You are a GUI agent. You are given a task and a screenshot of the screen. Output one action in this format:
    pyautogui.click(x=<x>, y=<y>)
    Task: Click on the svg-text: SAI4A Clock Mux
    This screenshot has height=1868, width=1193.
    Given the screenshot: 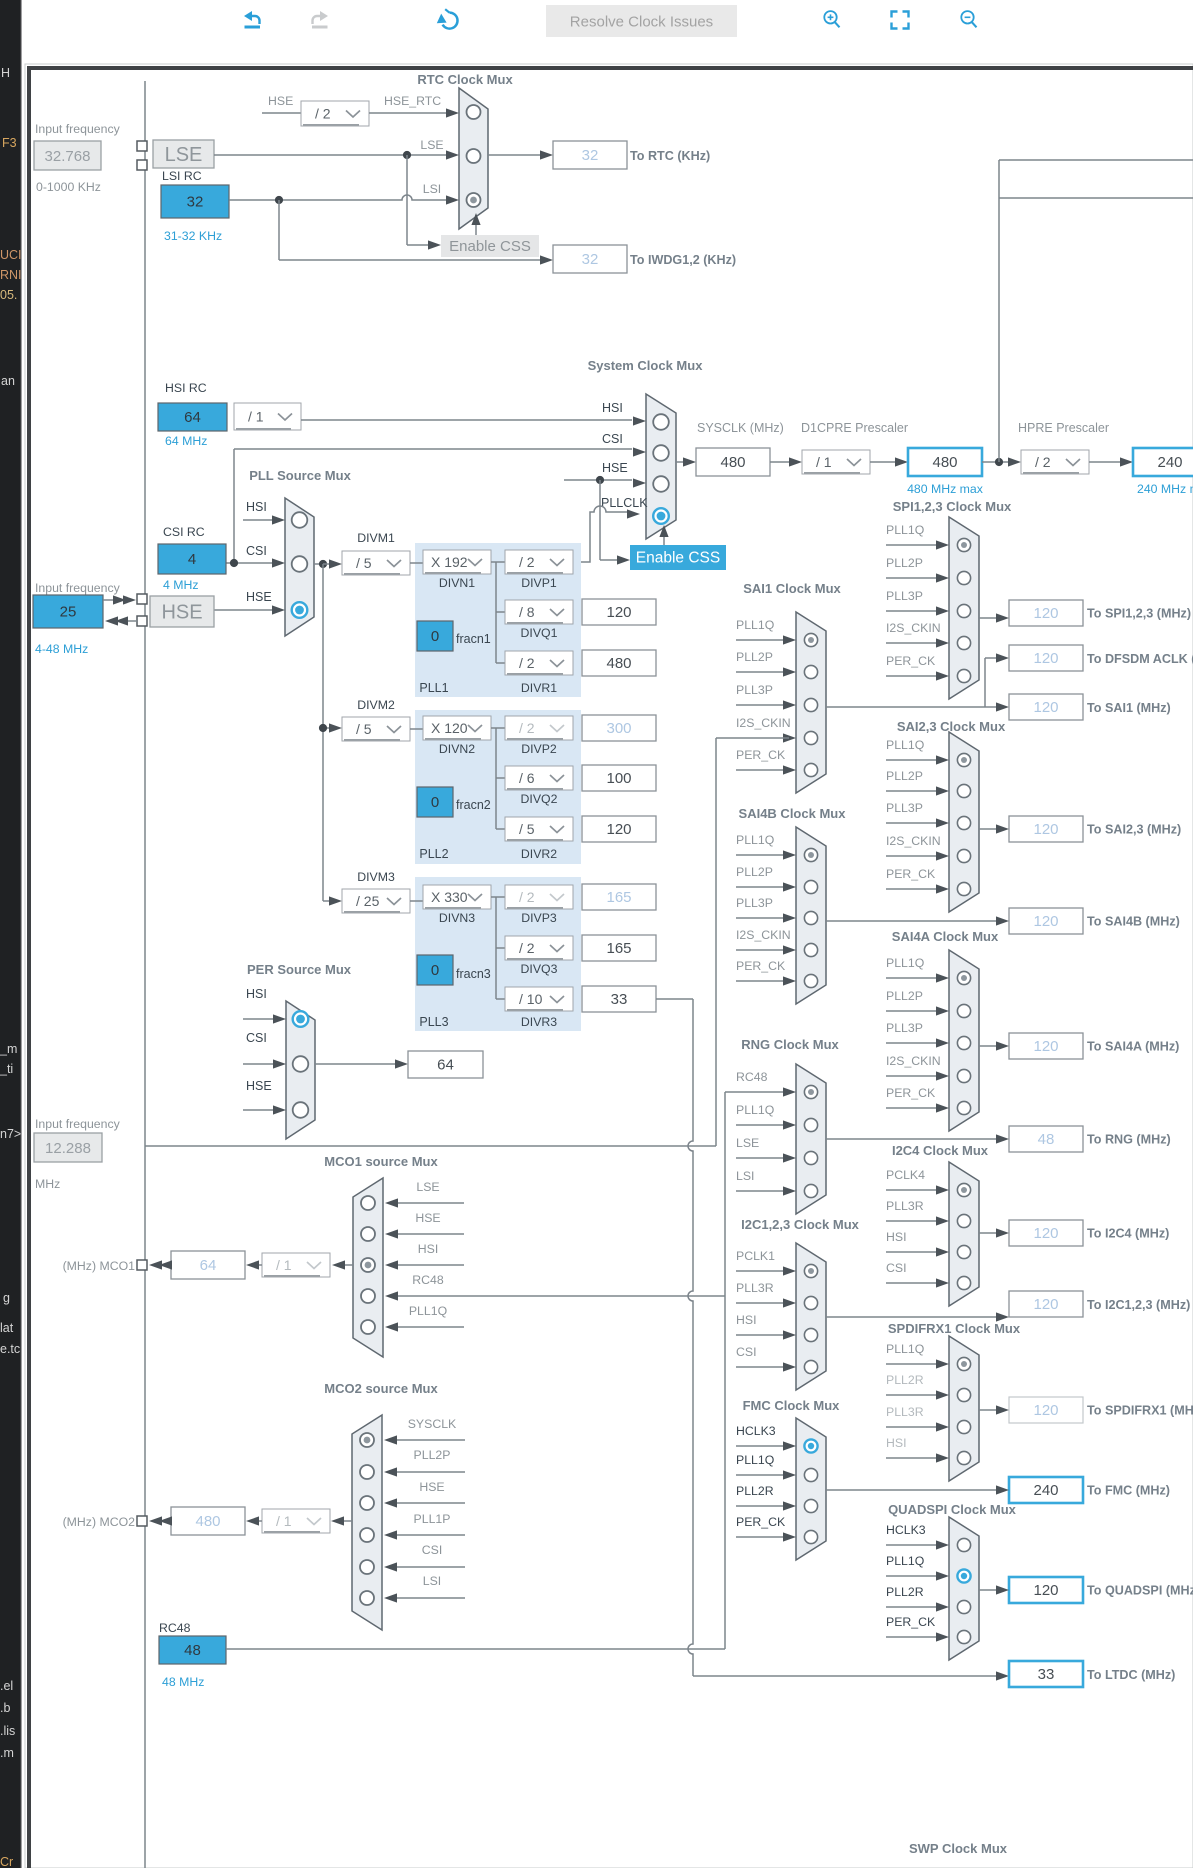 What is the action you would take?
    pyautogui.click(x=945, y=936)
    